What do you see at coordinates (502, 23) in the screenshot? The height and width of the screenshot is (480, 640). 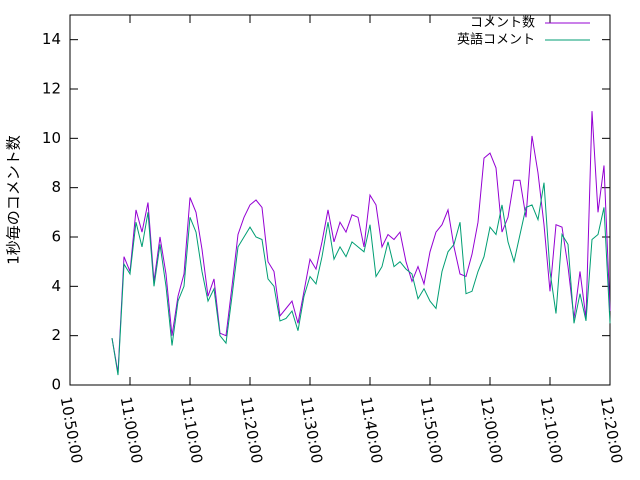 I see `legend-label: コメント数` at bounding box center [502, 23].